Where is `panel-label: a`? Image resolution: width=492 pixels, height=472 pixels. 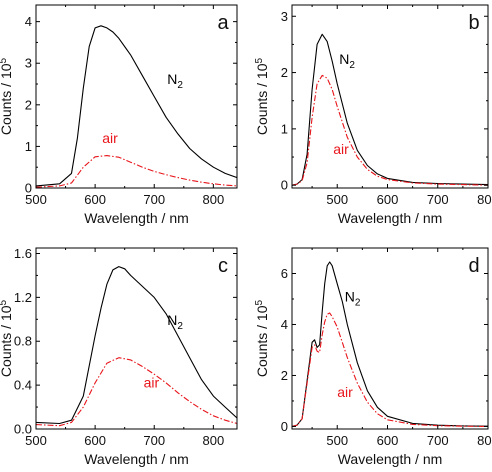 panel-label: a is located at coordinates (223, 23).